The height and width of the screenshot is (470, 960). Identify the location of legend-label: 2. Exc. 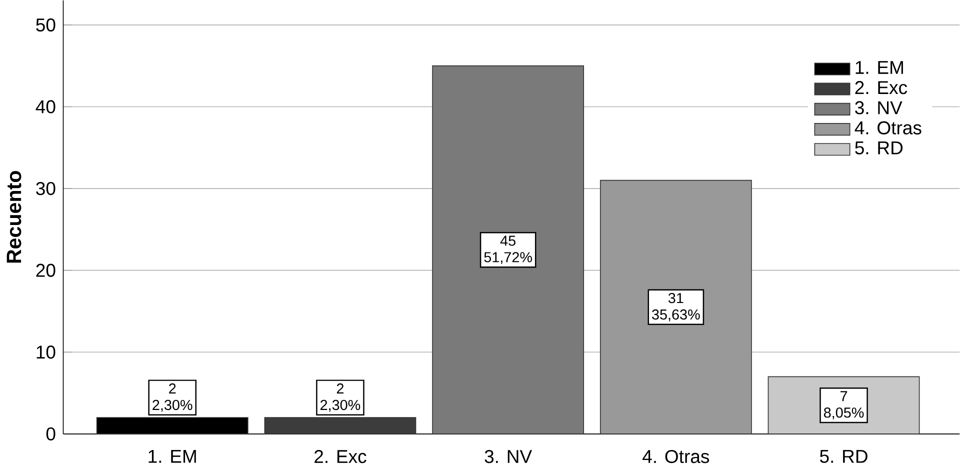
(881, 87).